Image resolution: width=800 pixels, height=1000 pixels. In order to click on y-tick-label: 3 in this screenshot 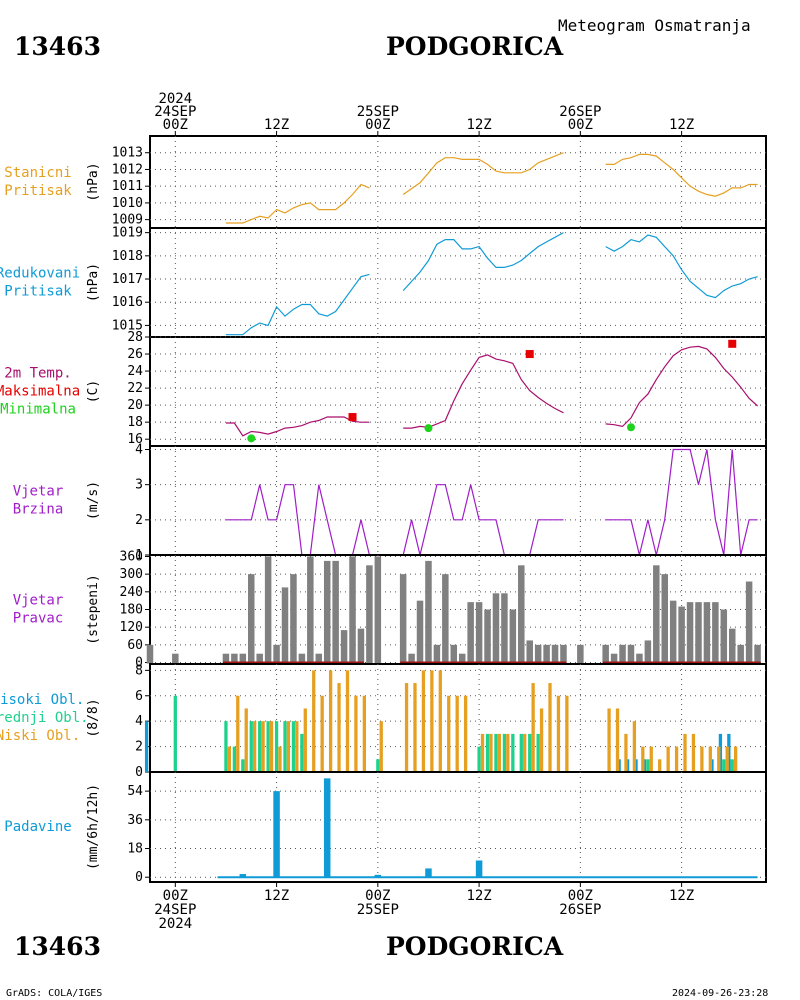, I will do `click(139, 485)`.